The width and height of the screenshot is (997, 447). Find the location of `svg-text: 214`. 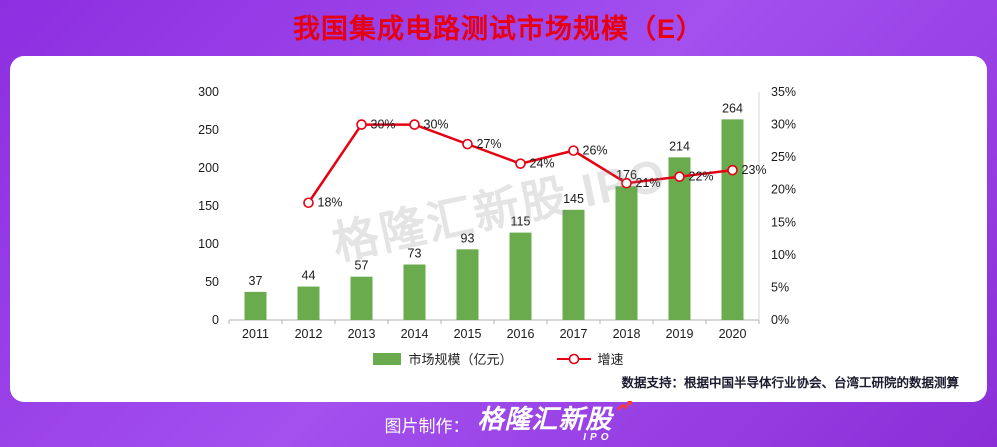

svg-text: 214 is located at coordinates (679, 146).